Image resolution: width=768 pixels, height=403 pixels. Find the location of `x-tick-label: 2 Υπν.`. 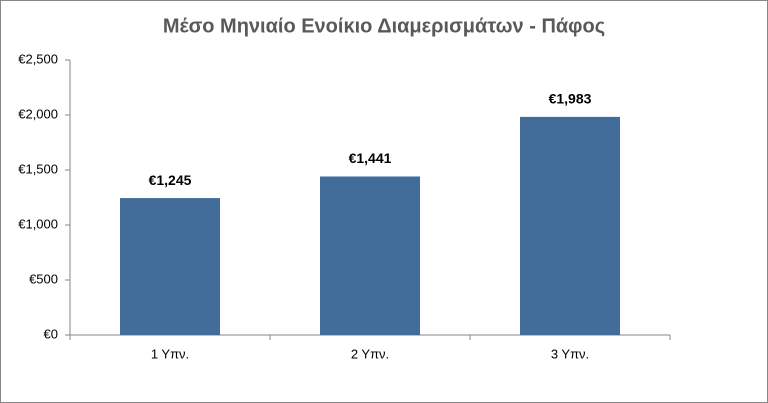

x-tick-label: 2 Υπν. is located at coordinates (370, 353).